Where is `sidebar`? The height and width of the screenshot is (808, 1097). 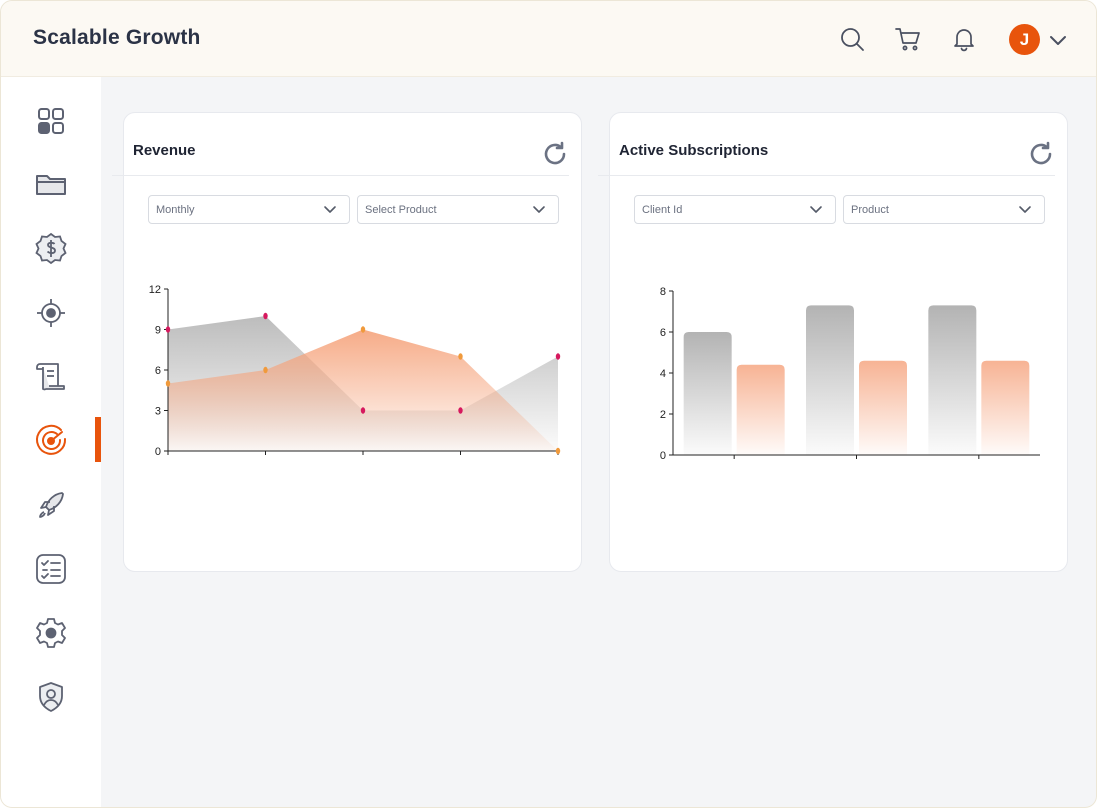 sidebar is located at coordinates (51, 442).